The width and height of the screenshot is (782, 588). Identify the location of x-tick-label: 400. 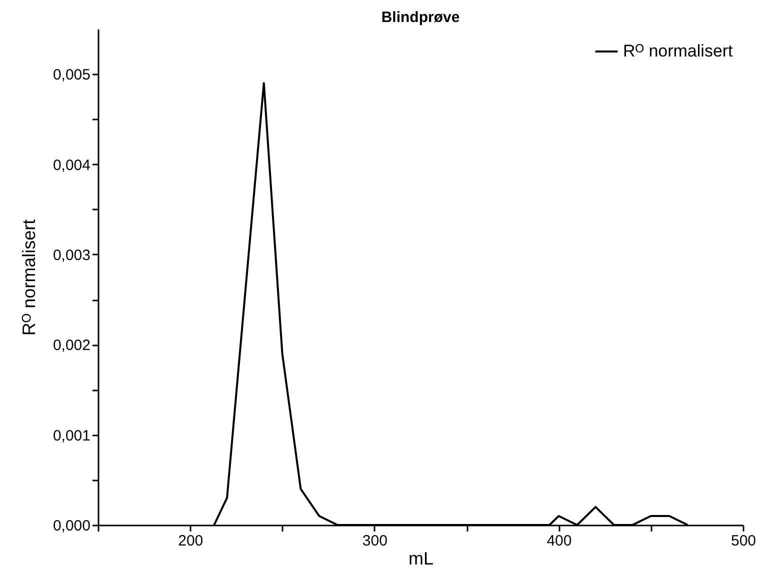
(559, 541).